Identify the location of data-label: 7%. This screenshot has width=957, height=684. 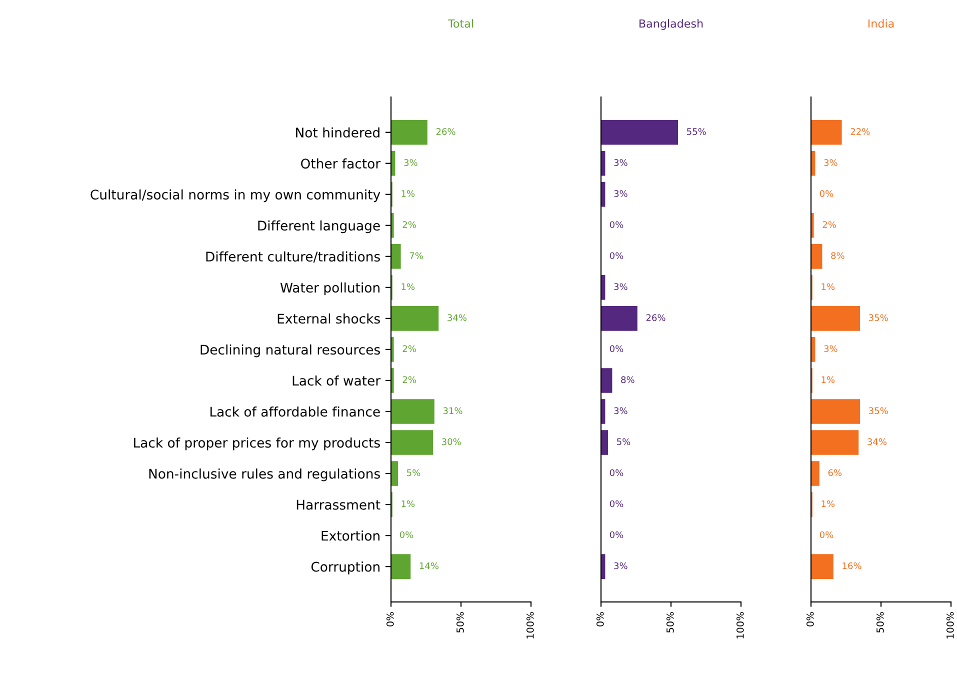
(416, 256).